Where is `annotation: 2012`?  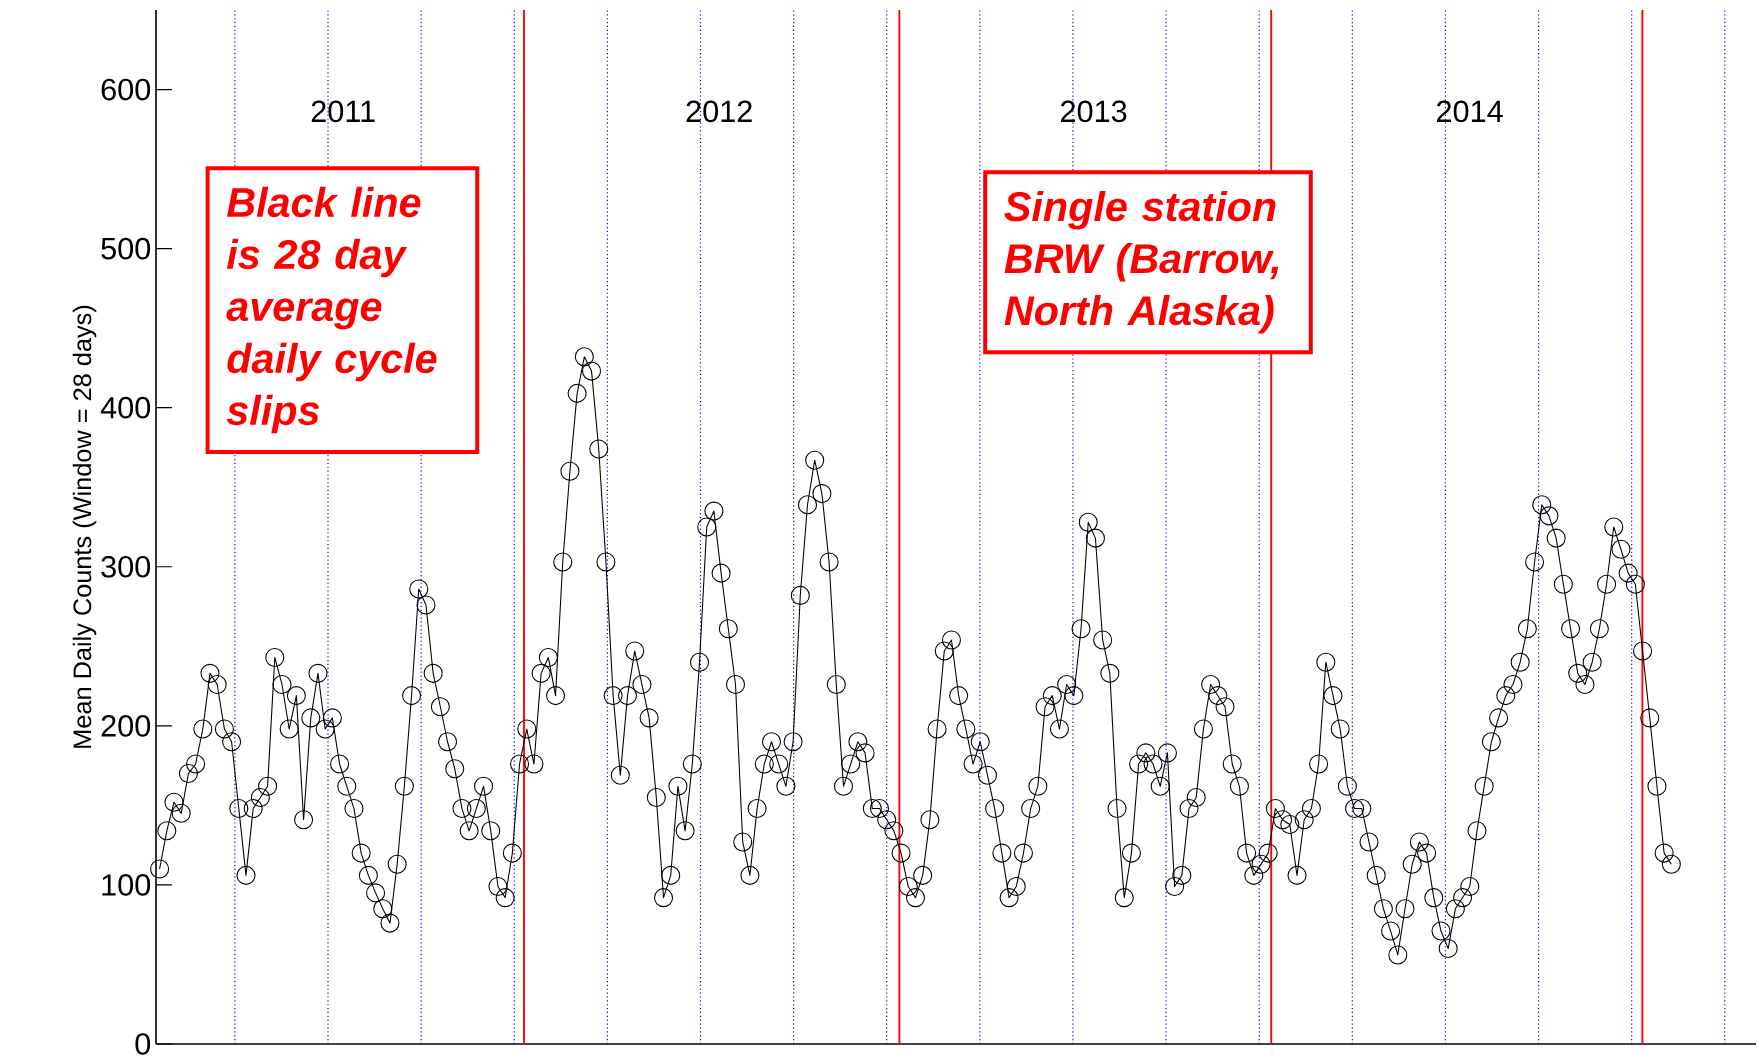
annotation: 2012 is located at coordinates (719, 111).